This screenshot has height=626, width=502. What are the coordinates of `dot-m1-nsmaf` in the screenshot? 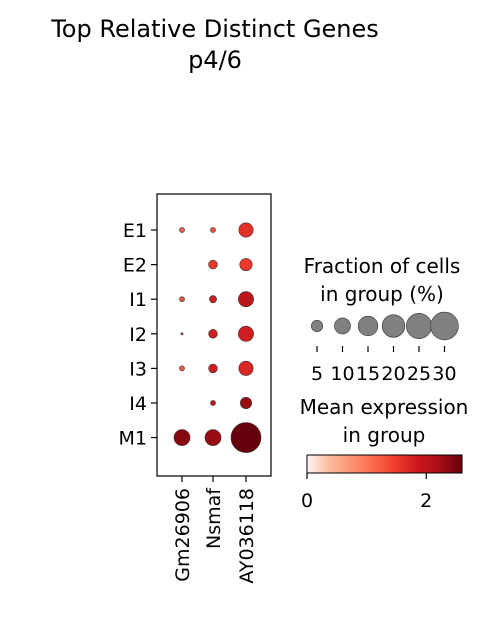 It's located at (213, 437).